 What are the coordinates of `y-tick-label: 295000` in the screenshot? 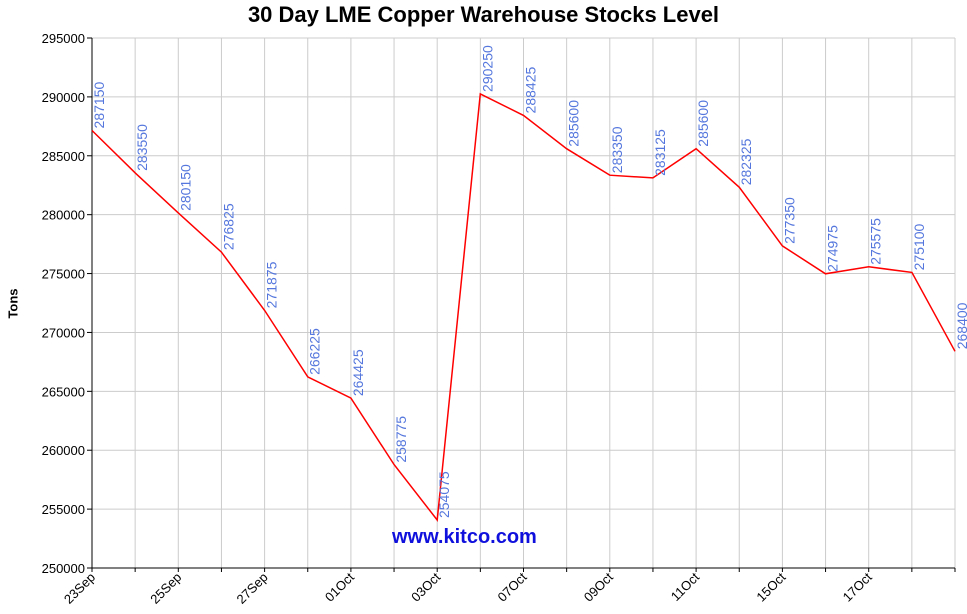 It's located at (63, 38).